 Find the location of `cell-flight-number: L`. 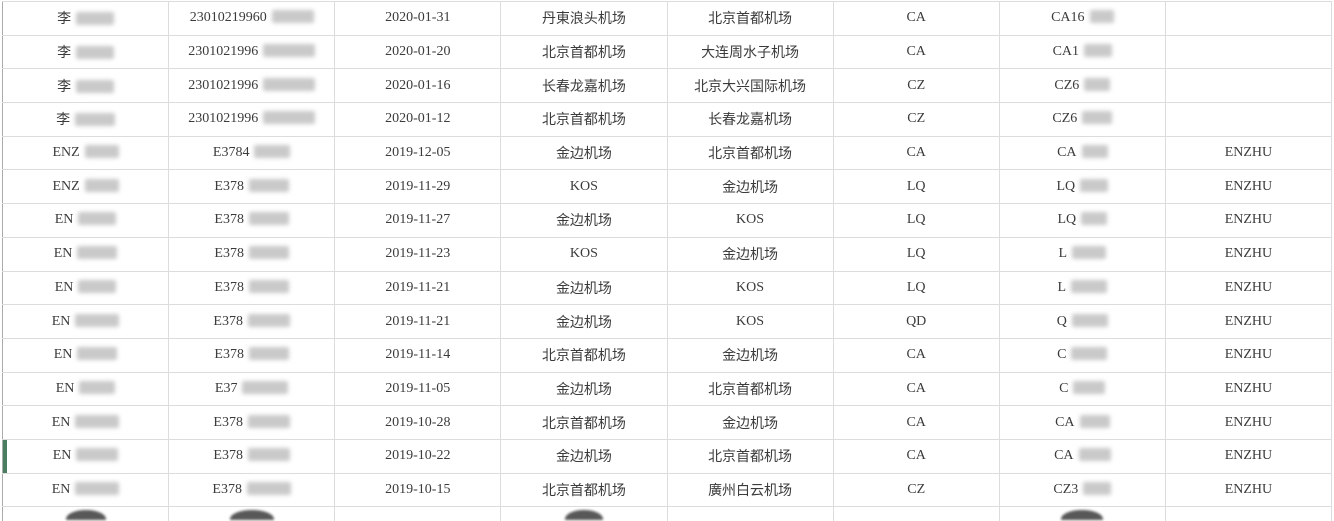

cell-flight-number: L is located at coordinates (1082, 288).